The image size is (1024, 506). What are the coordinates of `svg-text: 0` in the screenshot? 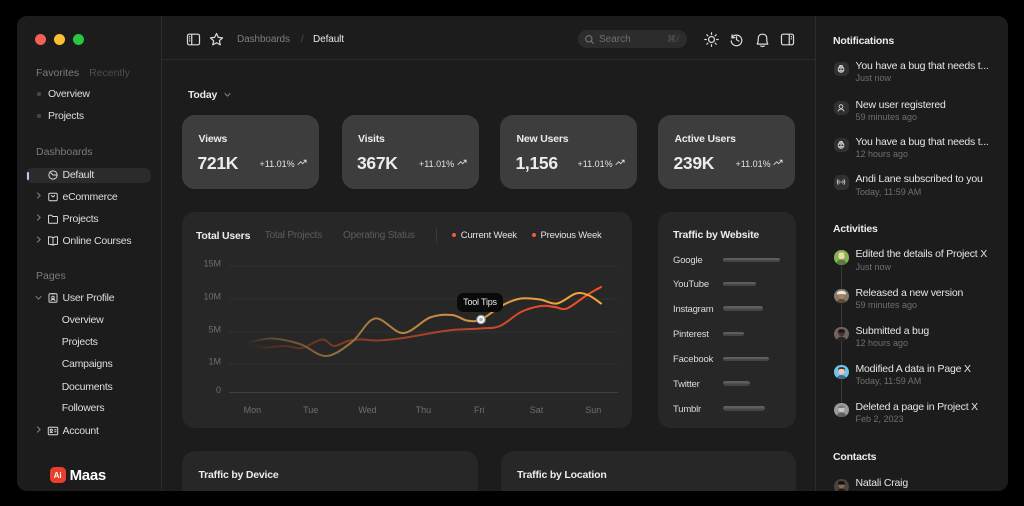 It's located at (218, 390).